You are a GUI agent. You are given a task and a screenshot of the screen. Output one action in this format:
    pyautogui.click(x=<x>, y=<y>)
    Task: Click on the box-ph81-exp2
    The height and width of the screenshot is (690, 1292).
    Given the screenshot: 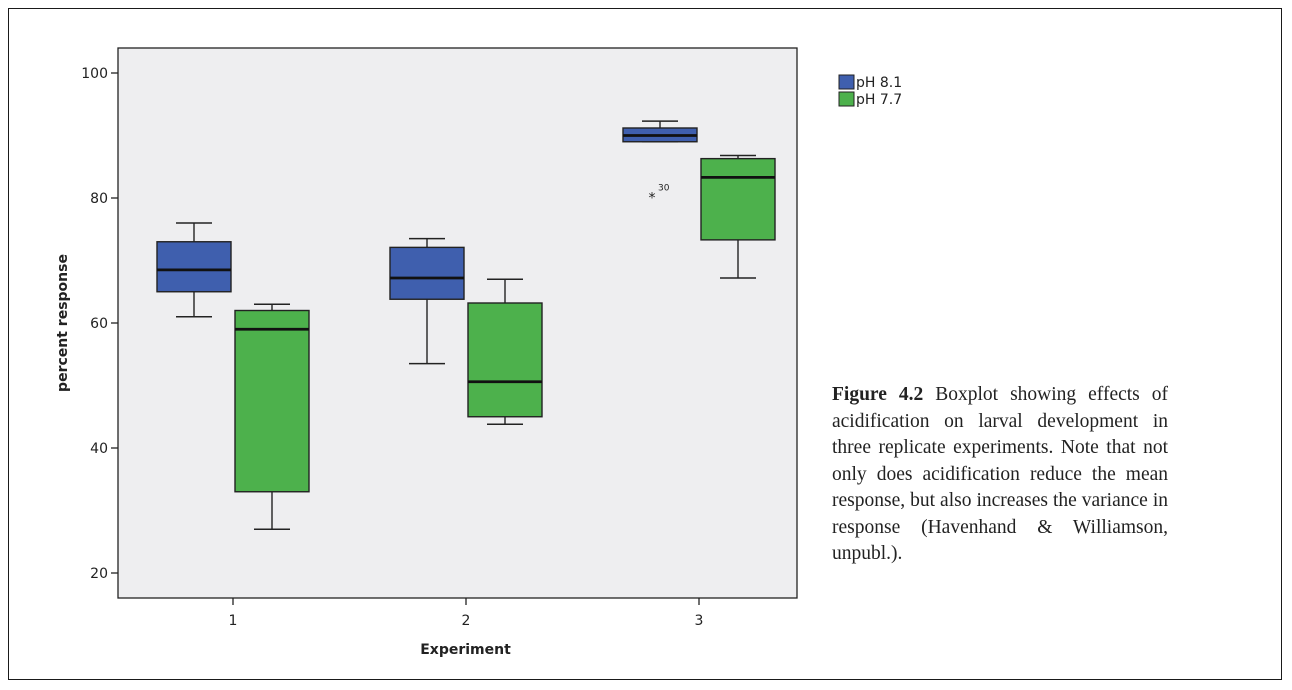 What is the action you would take?
    pyautogui.click(x=427, y=301)
    